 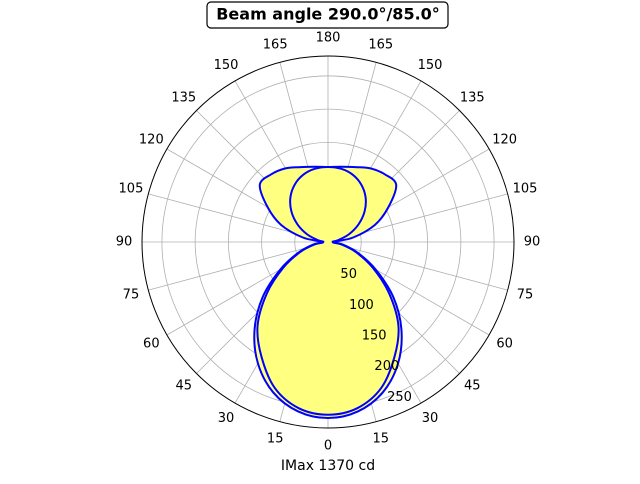 I want to click on title-box, so click(x=327, y=15).